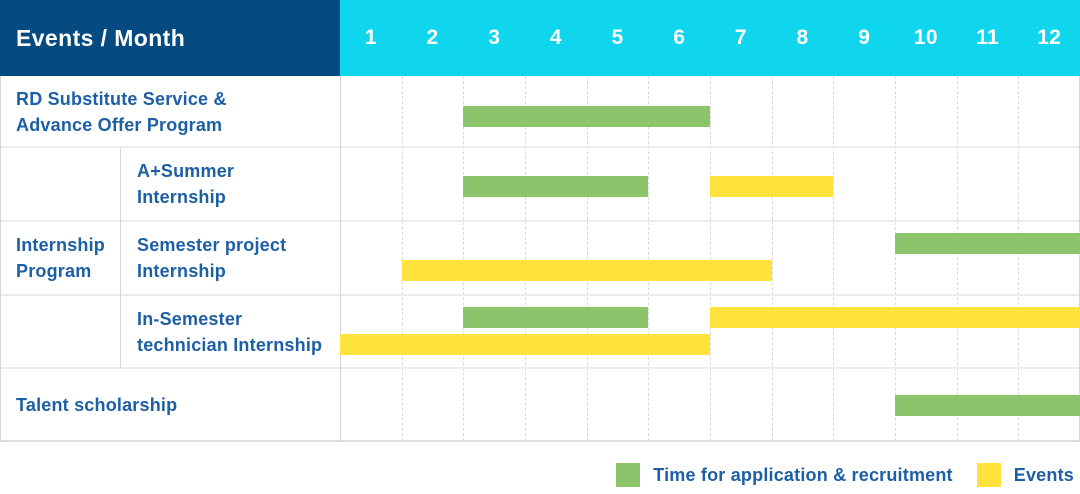  Describe the element at coordinates (988, 475) in the screenshot. I see `legend-swatch-yellow` at that location.